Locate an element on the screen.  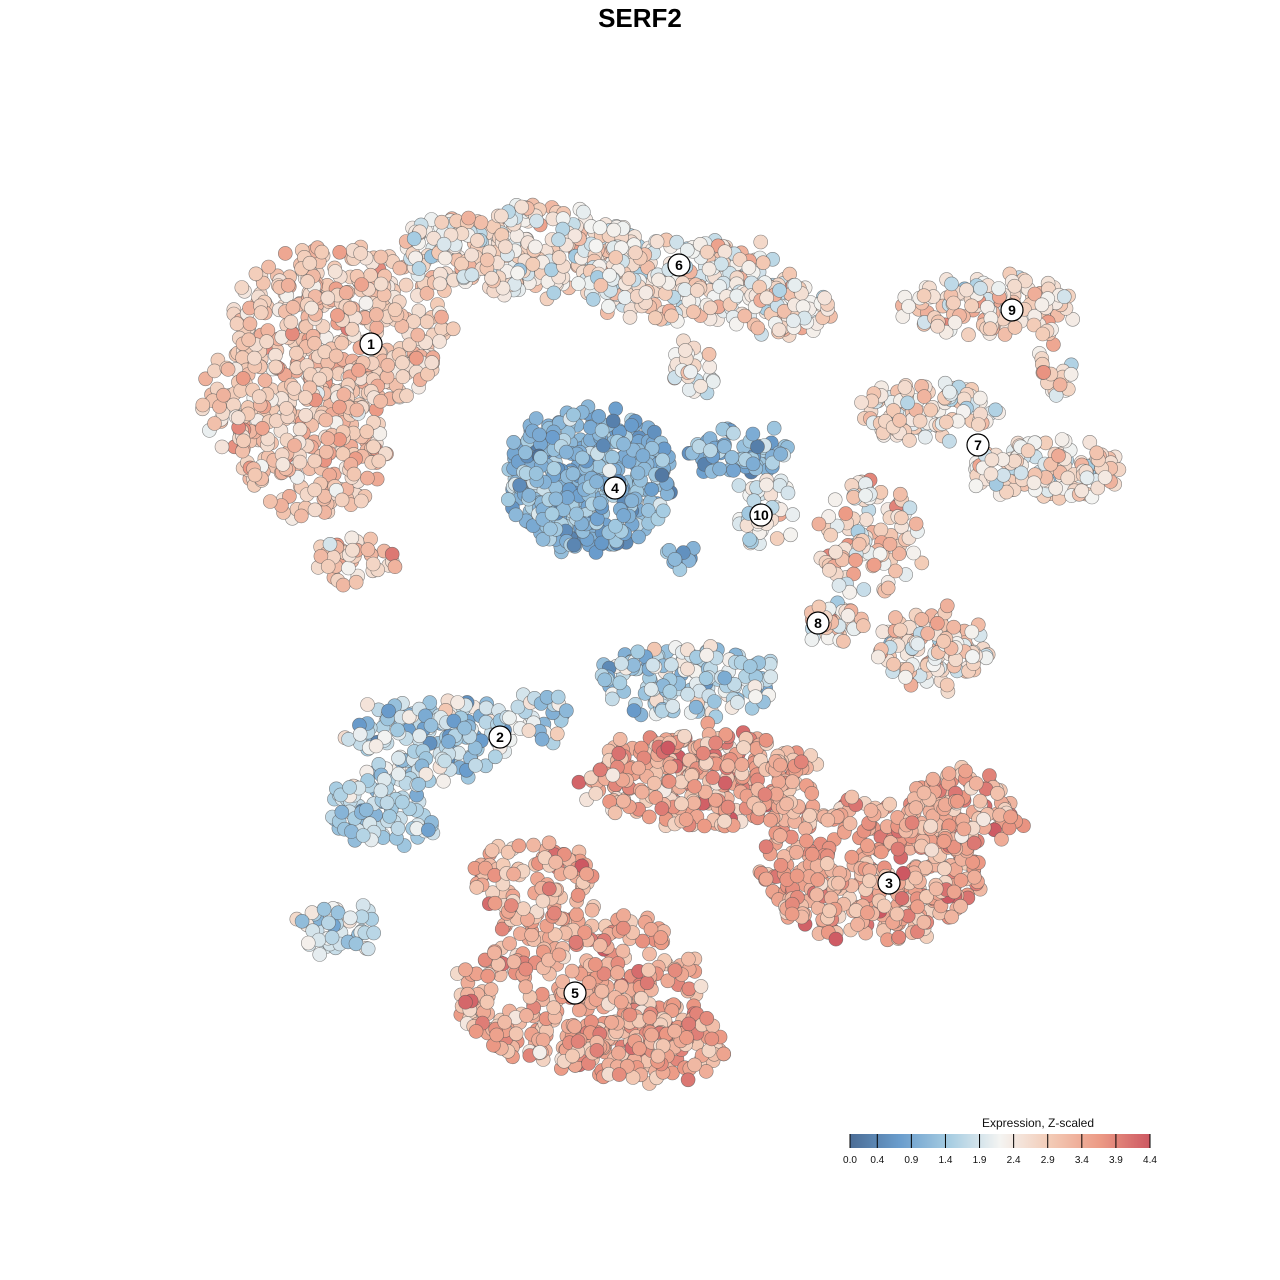
cluster-label-4: 4 is located at coordinates (615, 488).